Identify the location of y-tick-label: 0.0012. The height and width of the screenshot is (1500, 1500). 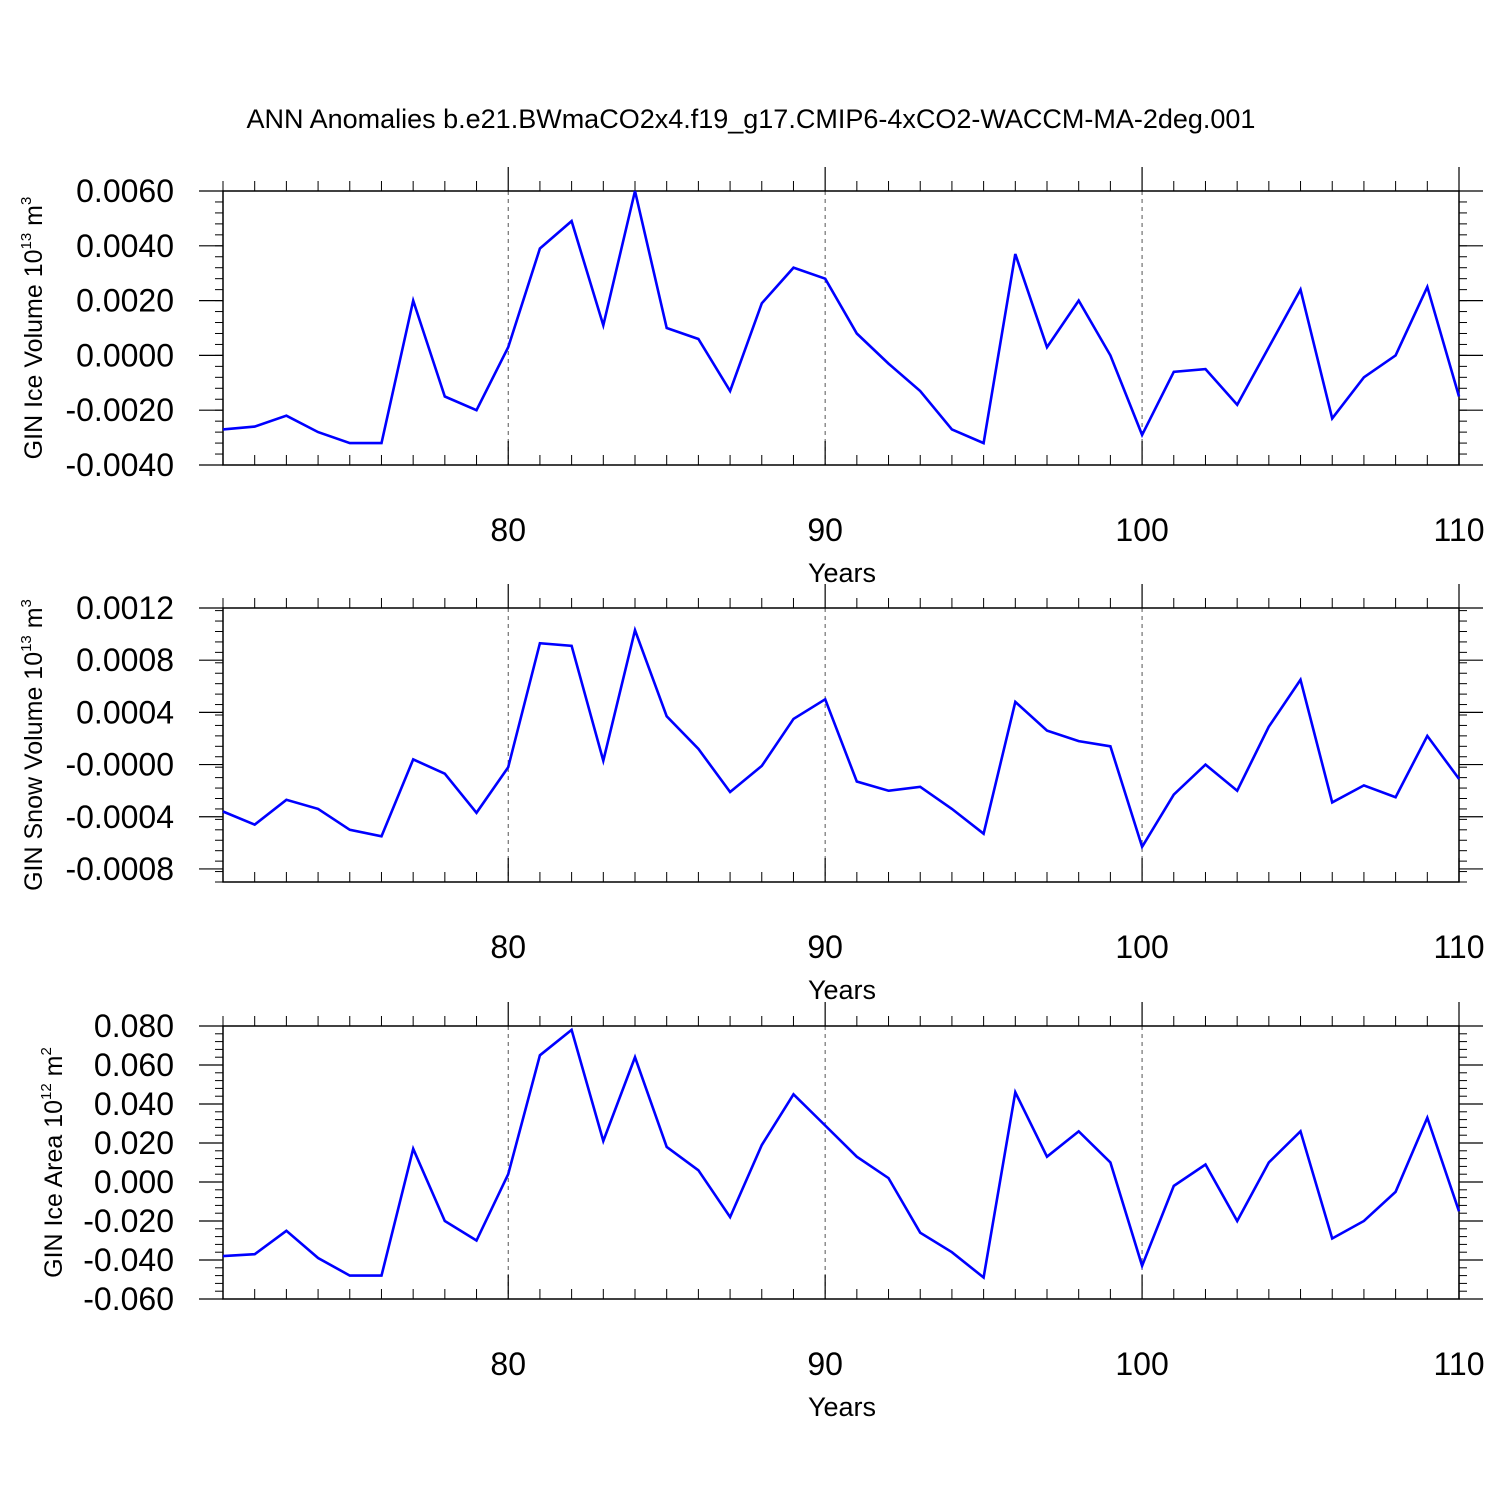
(125, 608).